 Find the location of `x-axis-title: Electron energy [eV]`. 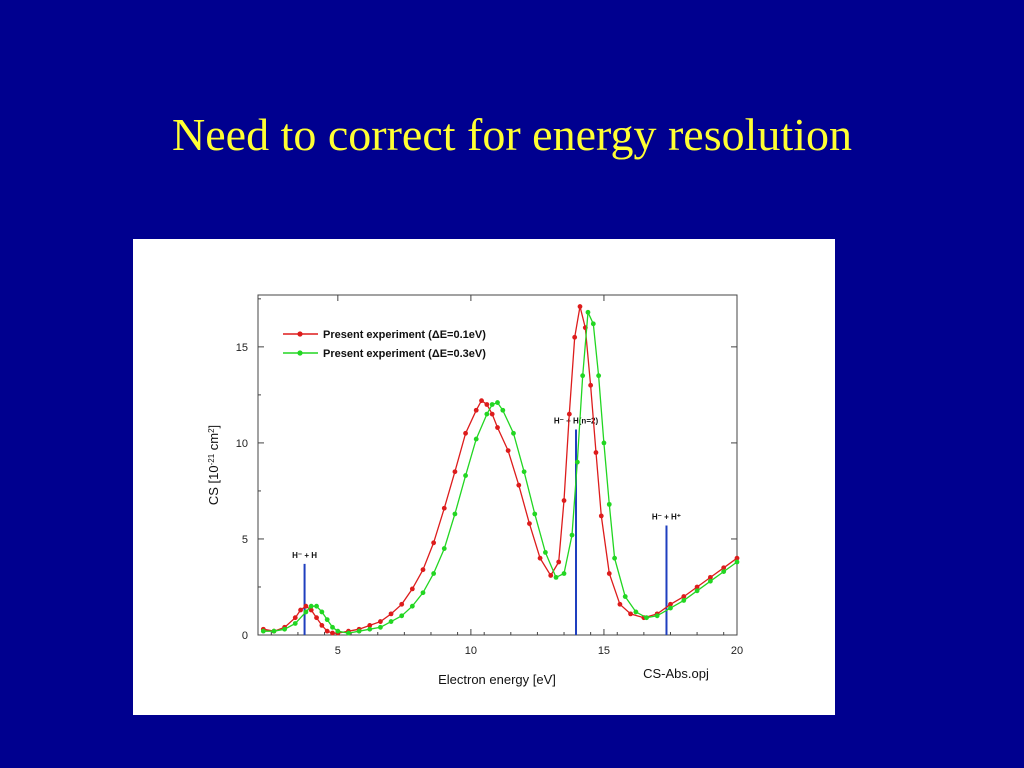

x-axis-title: Electron energy [eV] is located at coordinates (497, 679).